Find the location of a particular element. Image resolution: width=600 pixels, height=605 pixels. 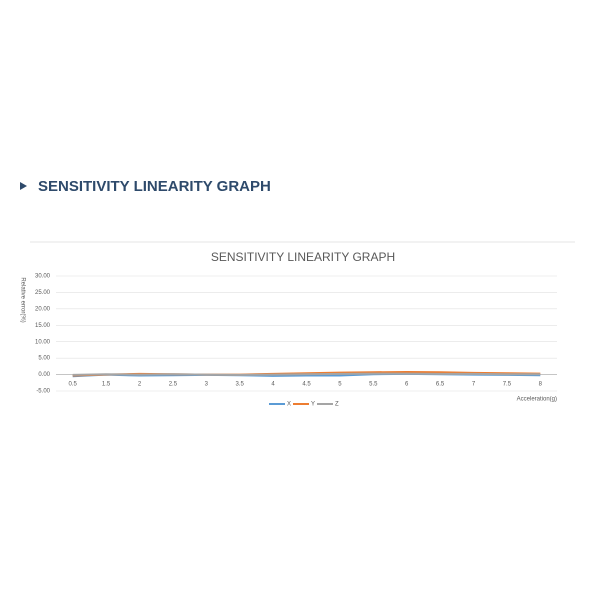

x-tick-label: 2.5 is located at coordinates (173, 385).